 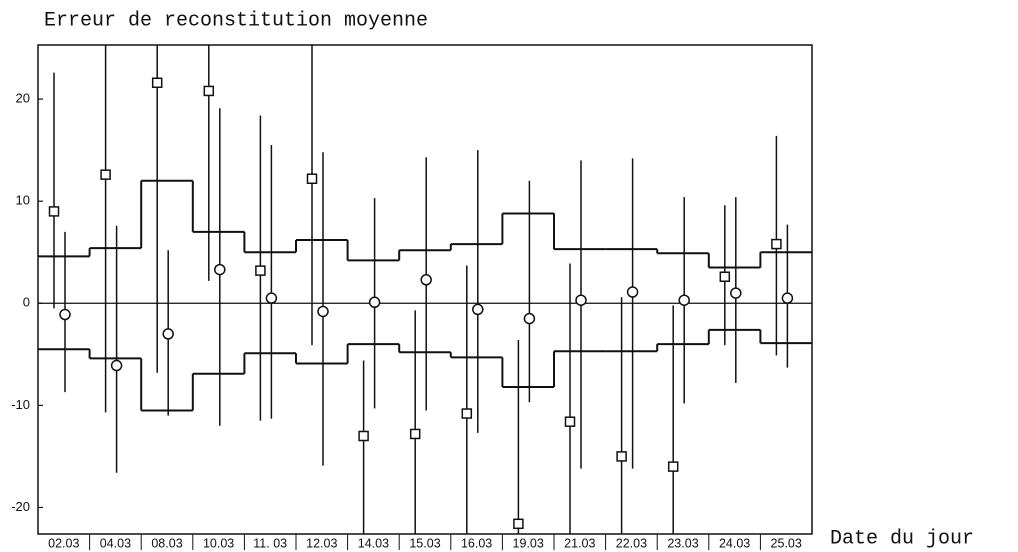 What do you see at coordinates (682, 543) in the screenshot?
I see `x-tick-label: 23.03` at bounding box center [682, 543].